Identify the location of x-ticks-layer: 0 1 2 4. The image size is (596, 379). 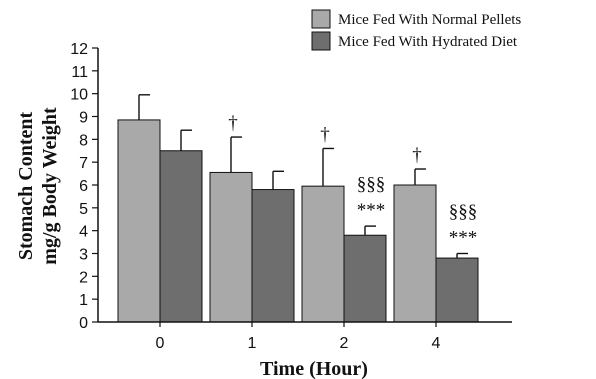
(298, 337).